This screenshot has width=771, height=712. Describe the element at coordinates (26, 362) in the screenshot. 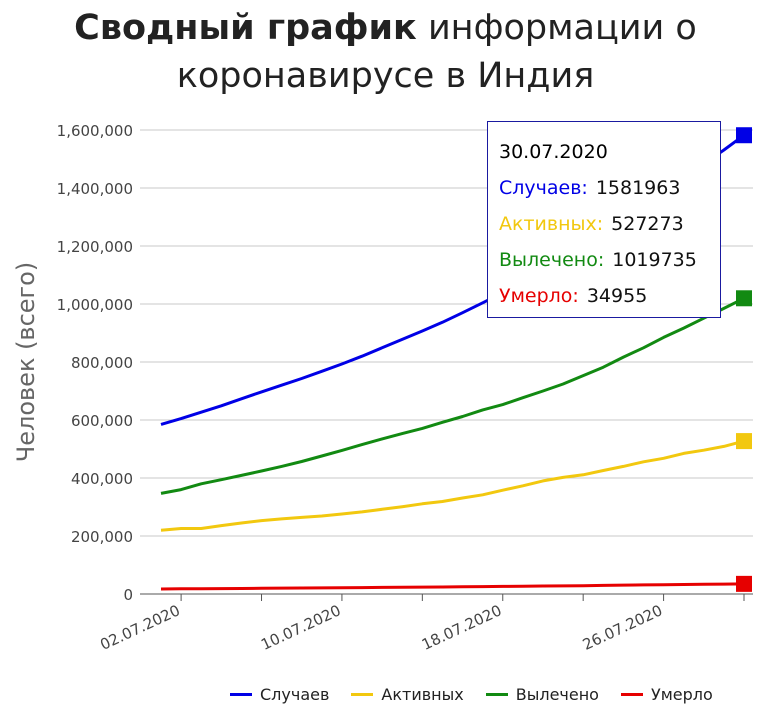

I see `y-axis-label: Человек (всего)` at that location.